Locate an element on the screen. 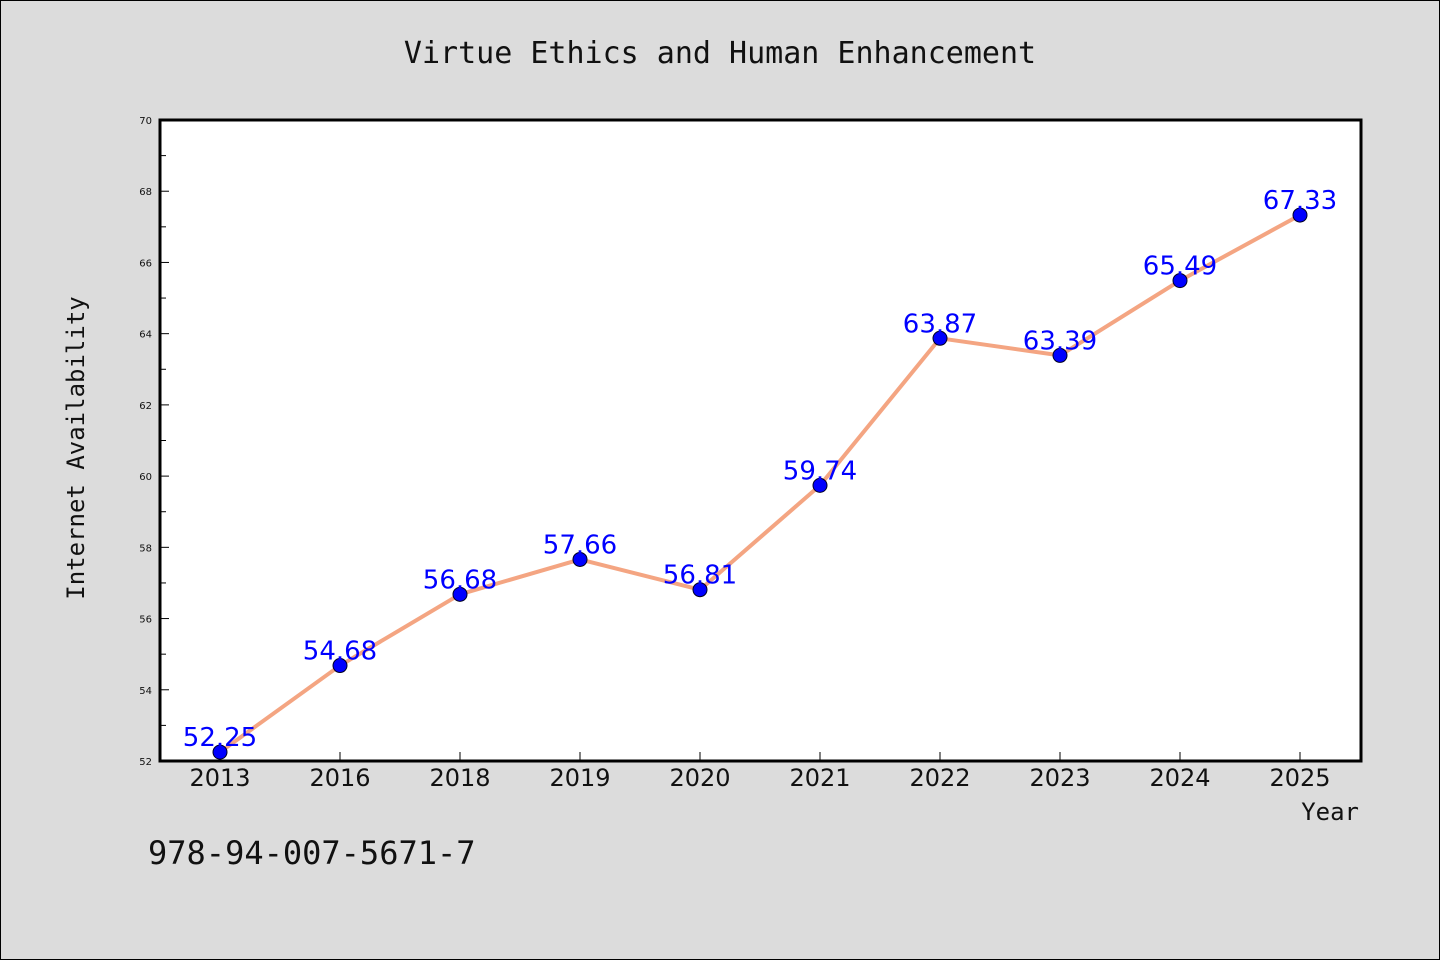 This screenshot has width=1440, height=960. y-tick-label: 60 is located at coordinates (145, 477).